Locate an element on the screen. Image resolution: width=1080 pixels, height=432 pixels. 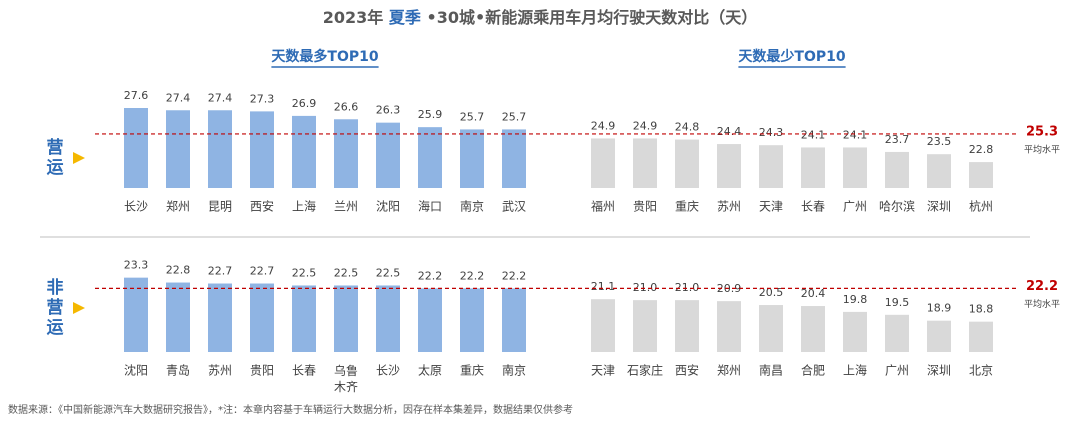
chart-title: 2023年 夏季 •30城•新能源乘用车月均行驶天数对比（天） is located at coordinates (540, 17).